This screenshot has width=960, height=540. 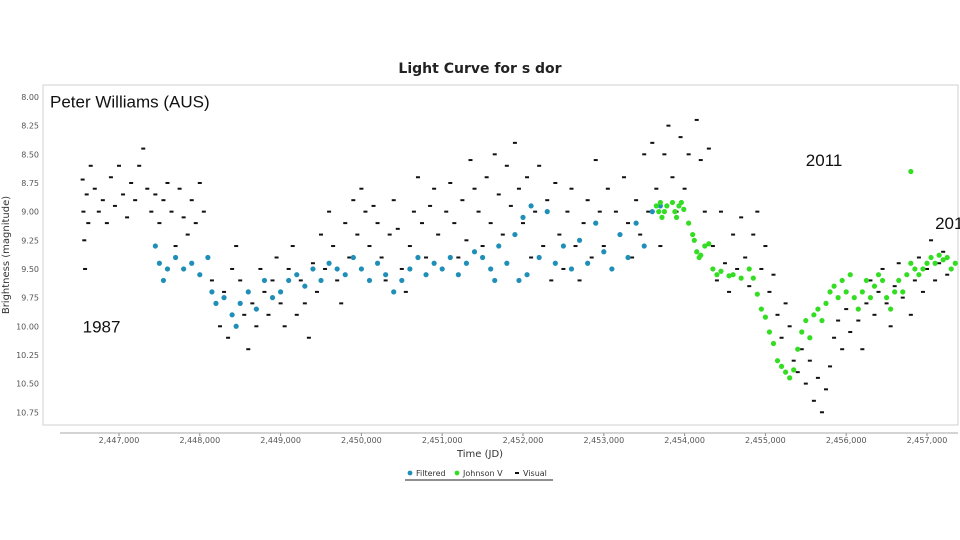 I want to click on x-tick-label: 2,451,000, so click(x=442, y=440).